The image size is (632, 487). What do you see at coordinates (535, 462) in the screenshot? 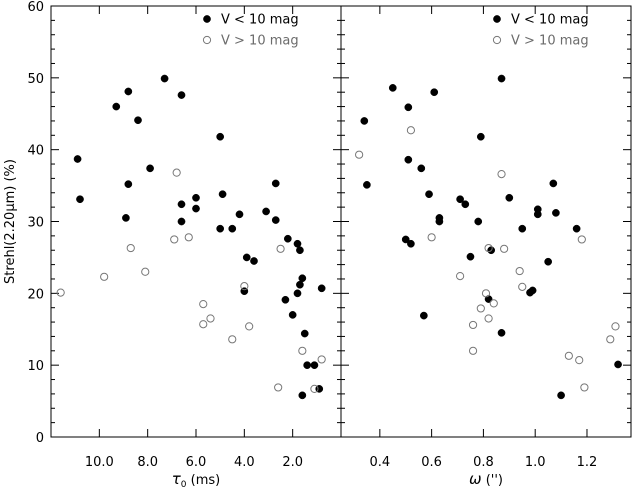
I see `x-tick-label: 1.0` at bounding box center [535, 462].